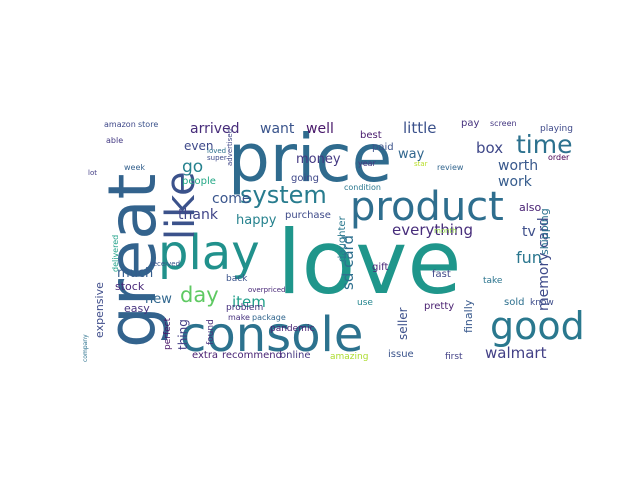 The width and height of the screenshot is (640, 480). I want to click on word-star: star, so click(421, 164).